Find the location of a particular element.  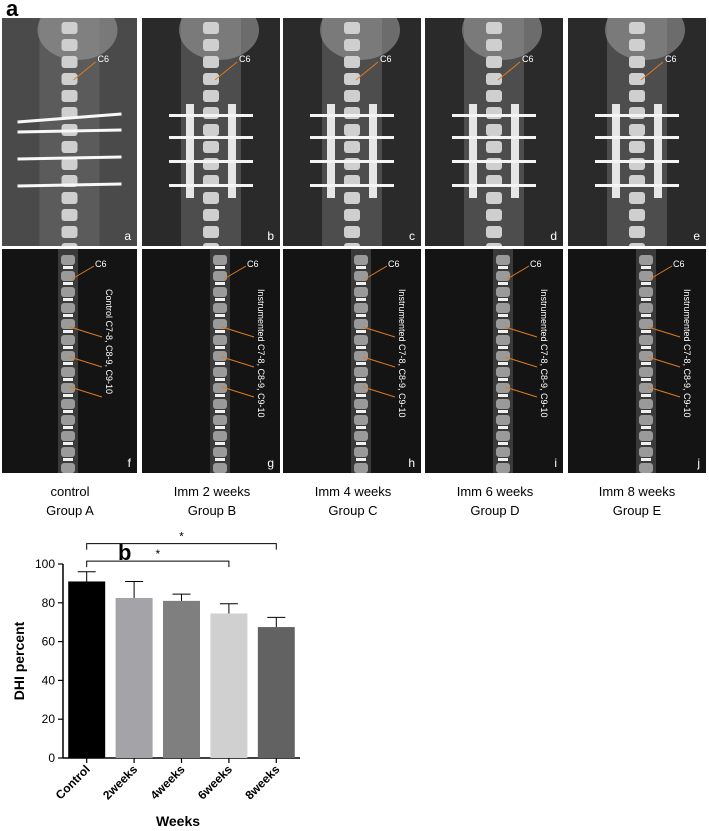

y-tick-label: 40 is located at coordinates (49, 680).